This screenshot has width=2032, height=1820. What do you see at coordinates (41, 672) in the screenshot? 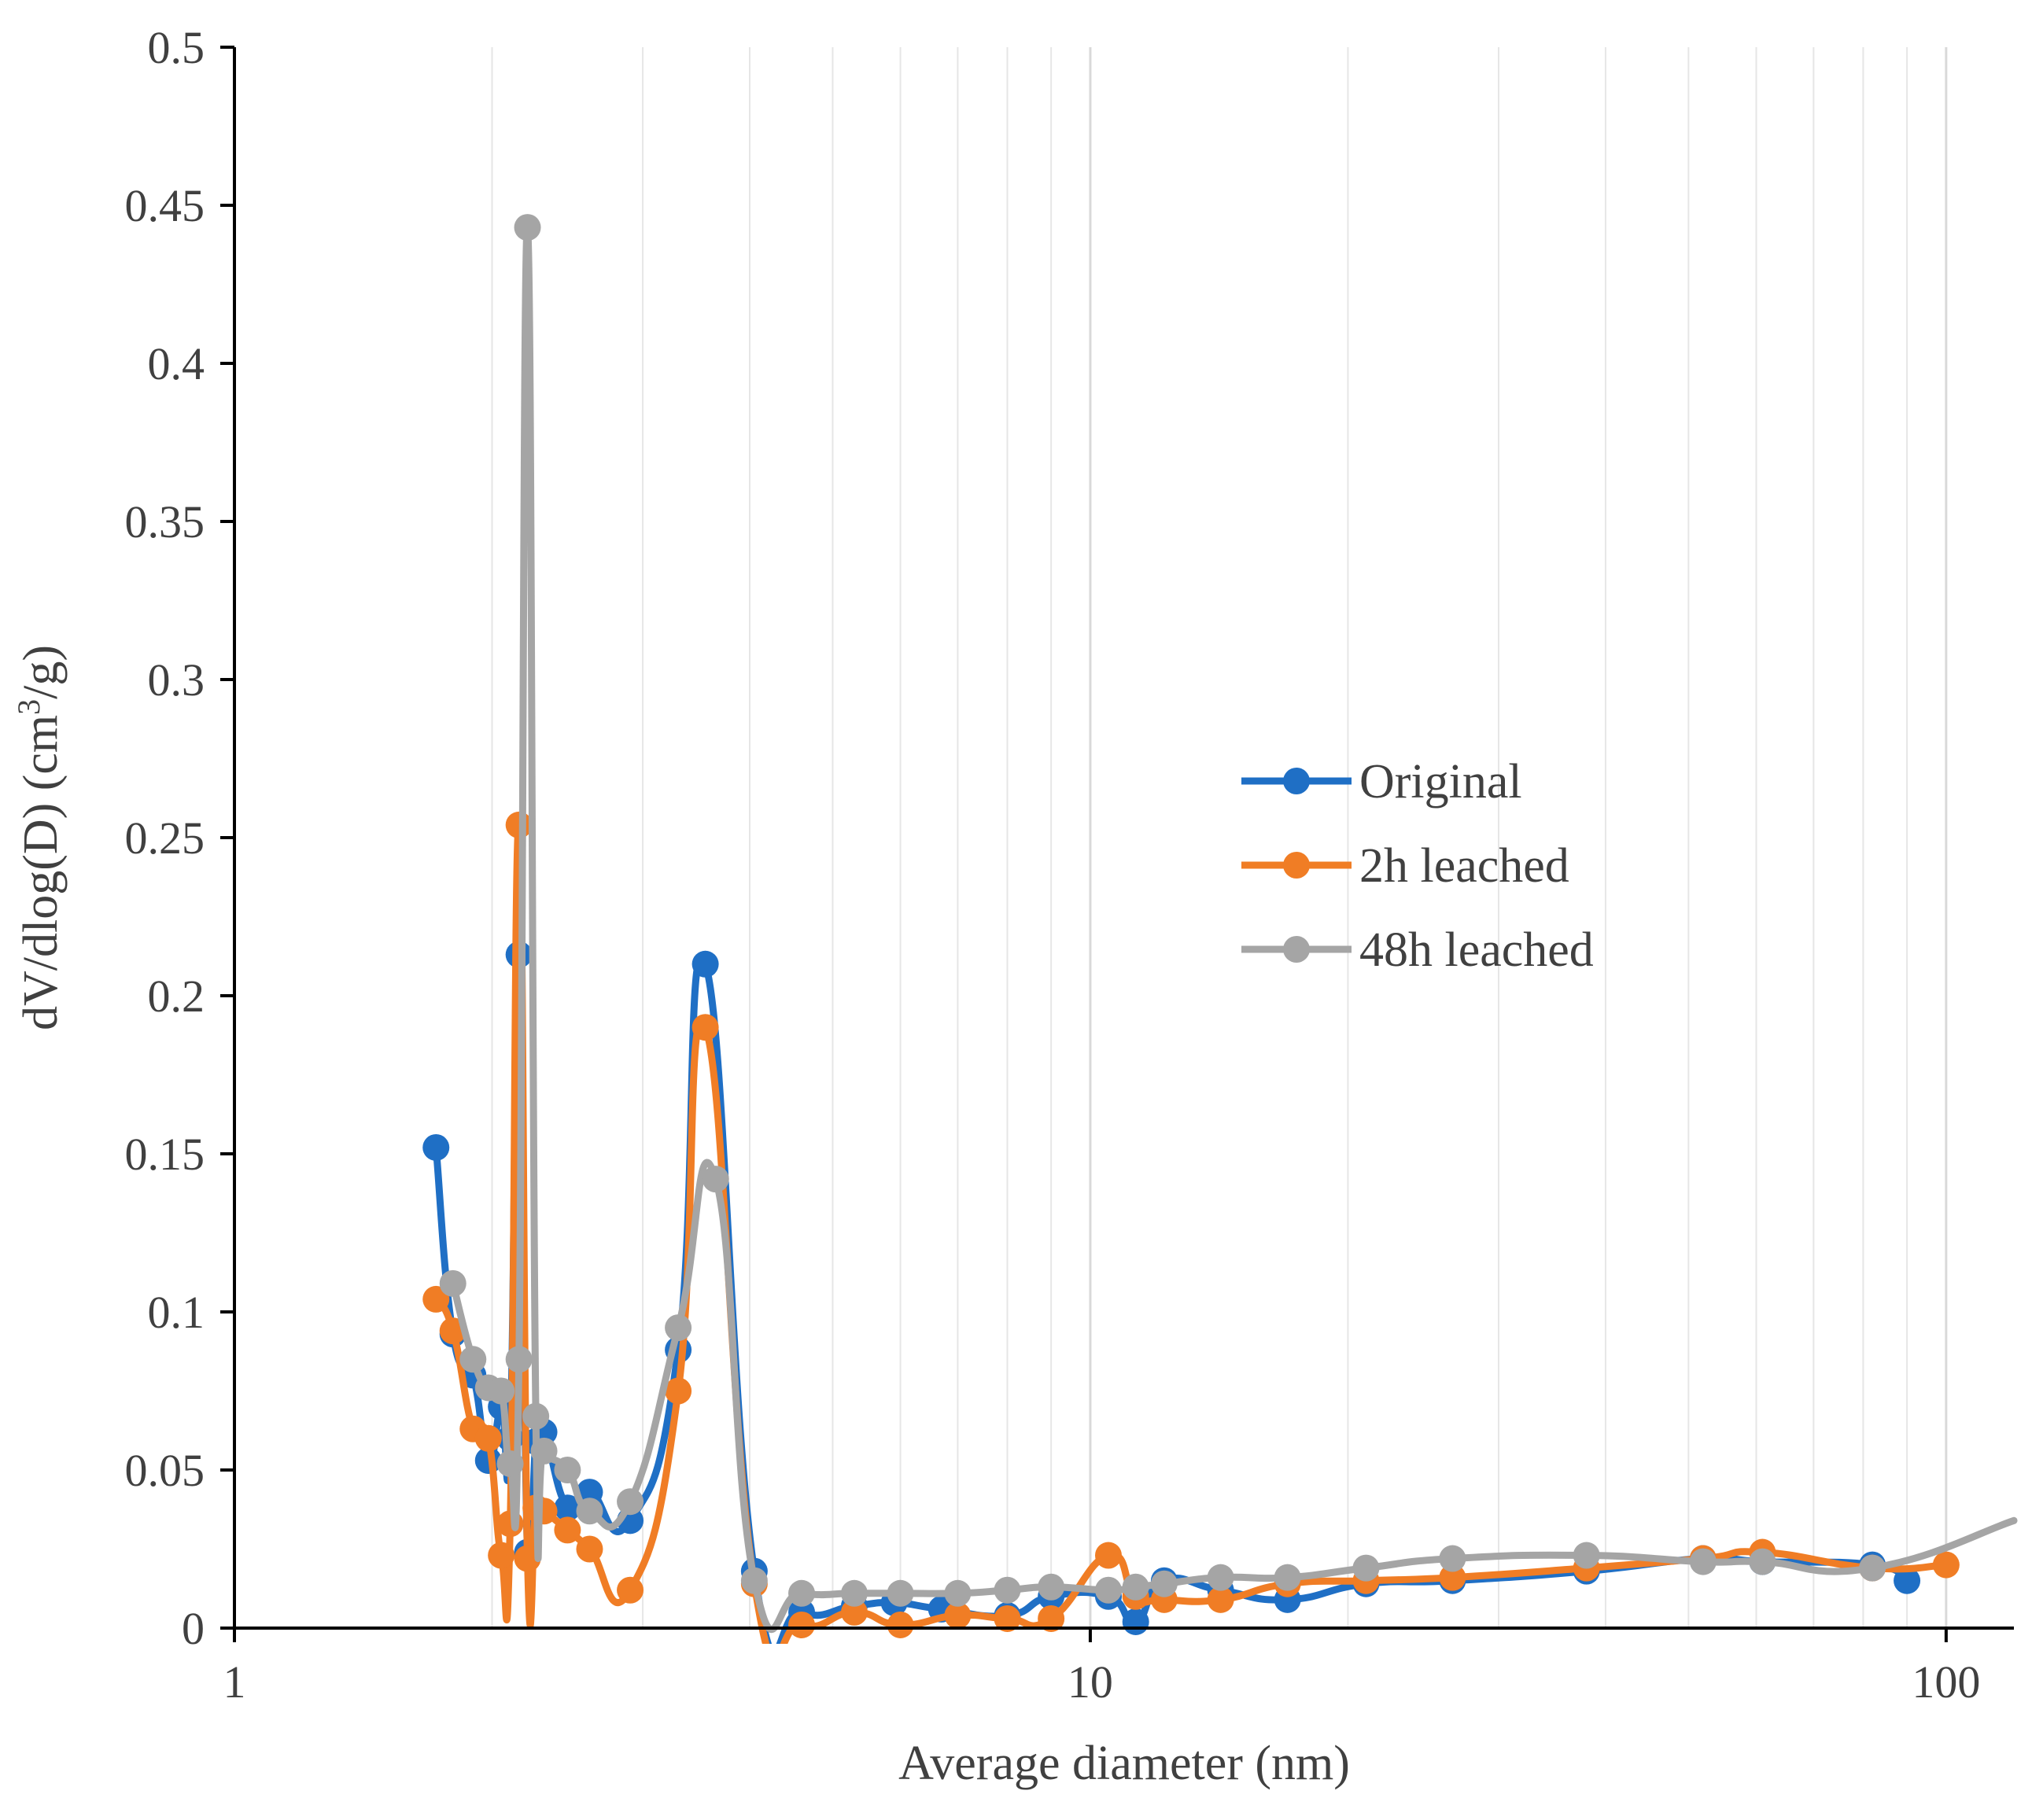
I see `y-axis-title-end: /g)` at bounding box center [41, 672].